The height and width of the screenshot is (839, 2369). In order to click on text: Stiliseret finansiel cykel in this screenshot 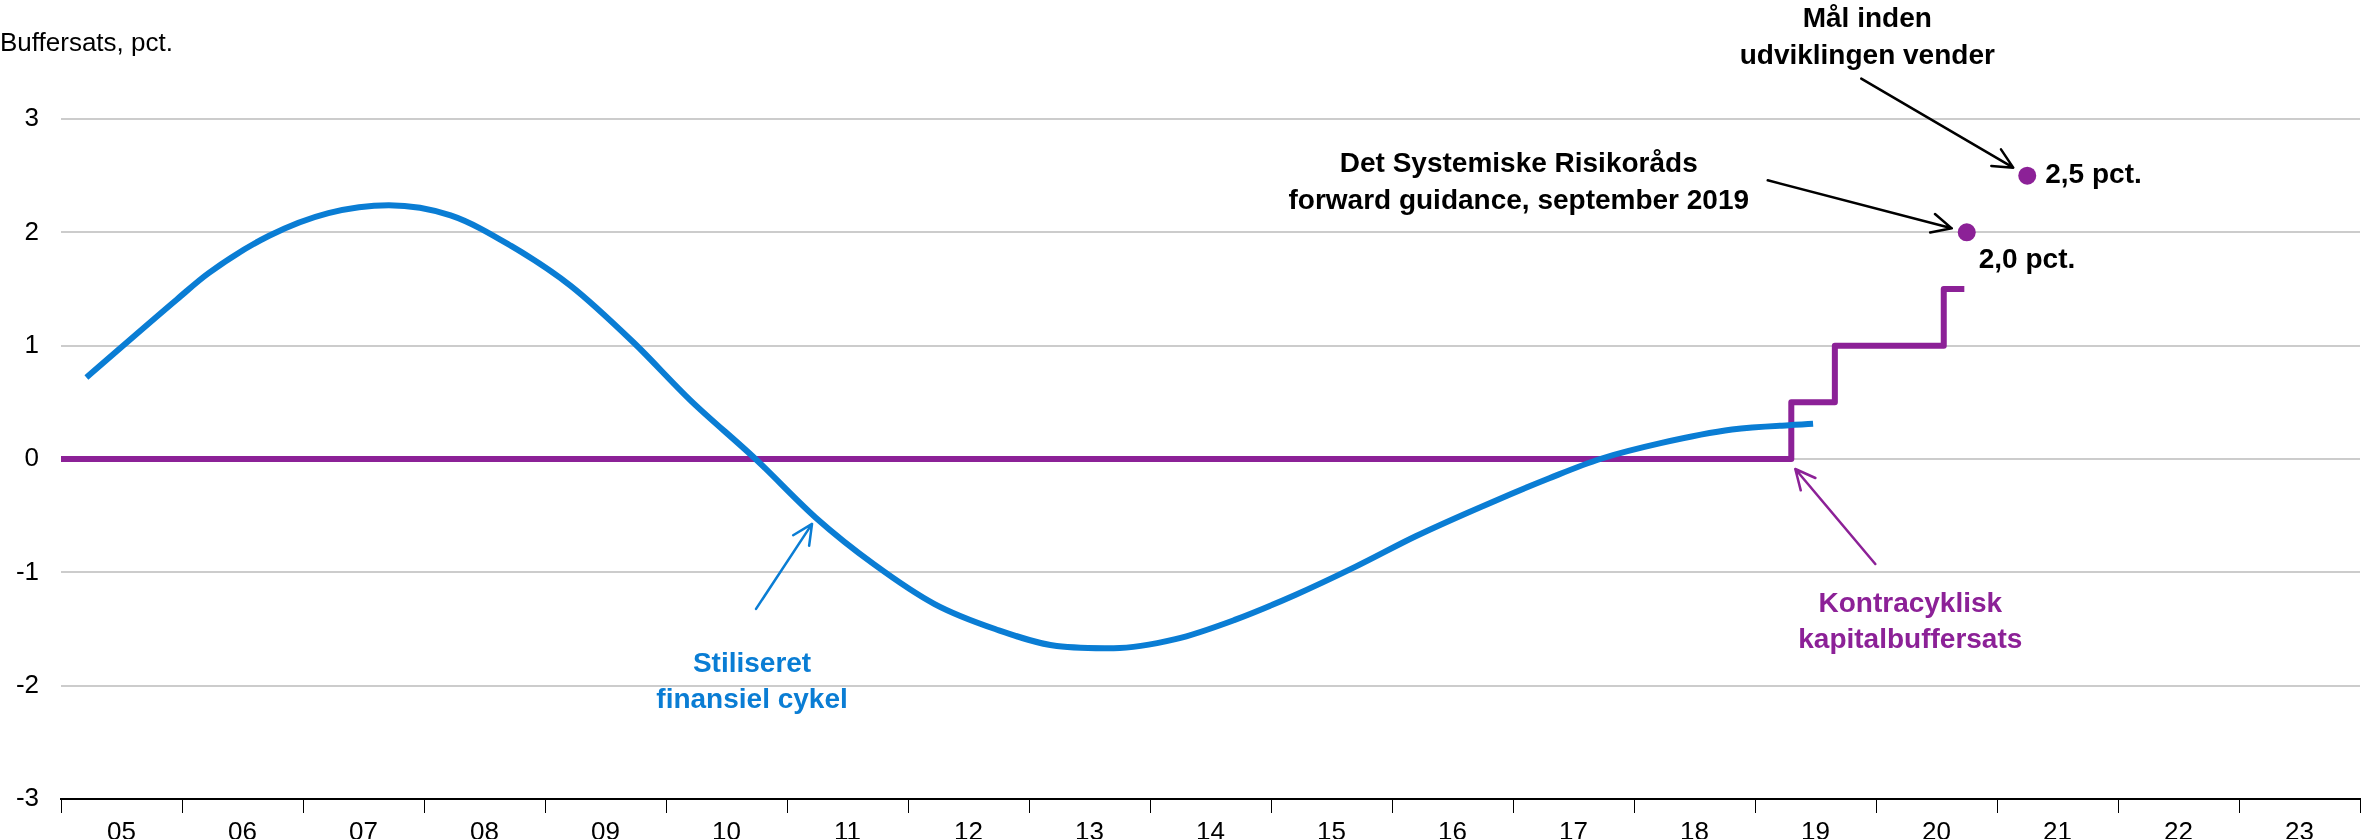, I will do `click(752, 680)`.